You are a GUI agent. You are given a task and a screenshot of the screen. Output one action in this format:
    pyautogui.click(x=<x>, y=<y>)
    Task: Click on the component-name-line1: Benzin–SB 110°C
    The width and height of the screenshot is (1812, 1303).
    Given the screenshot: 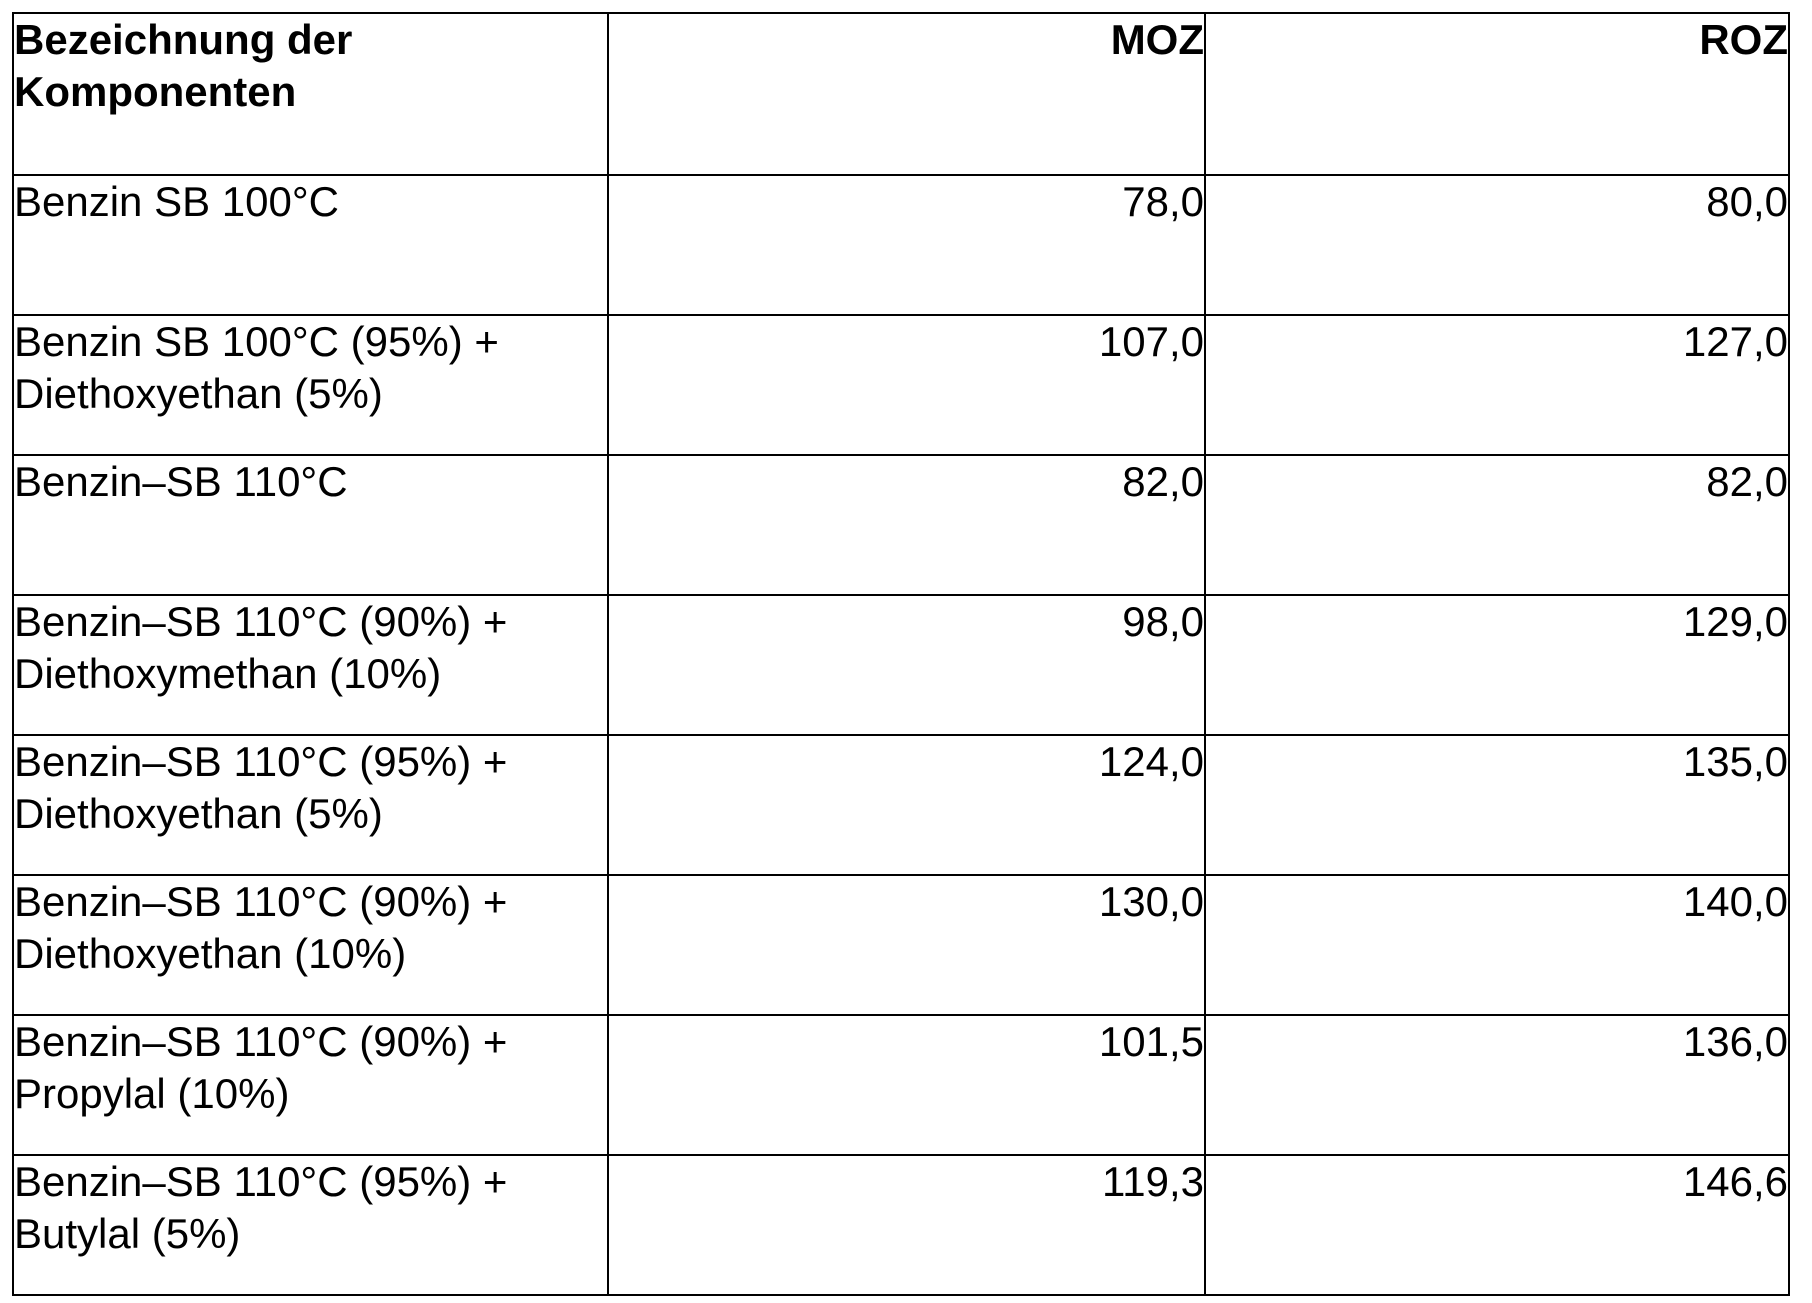 What is the action you would take?
    pyautogui.click(x=181, y=481)
    